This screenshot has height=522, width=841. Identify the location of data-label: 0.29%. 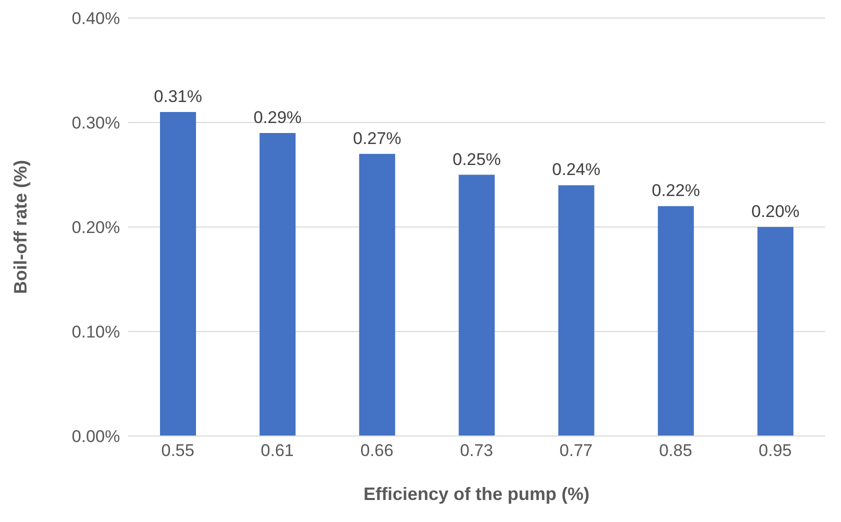
(277, 117).